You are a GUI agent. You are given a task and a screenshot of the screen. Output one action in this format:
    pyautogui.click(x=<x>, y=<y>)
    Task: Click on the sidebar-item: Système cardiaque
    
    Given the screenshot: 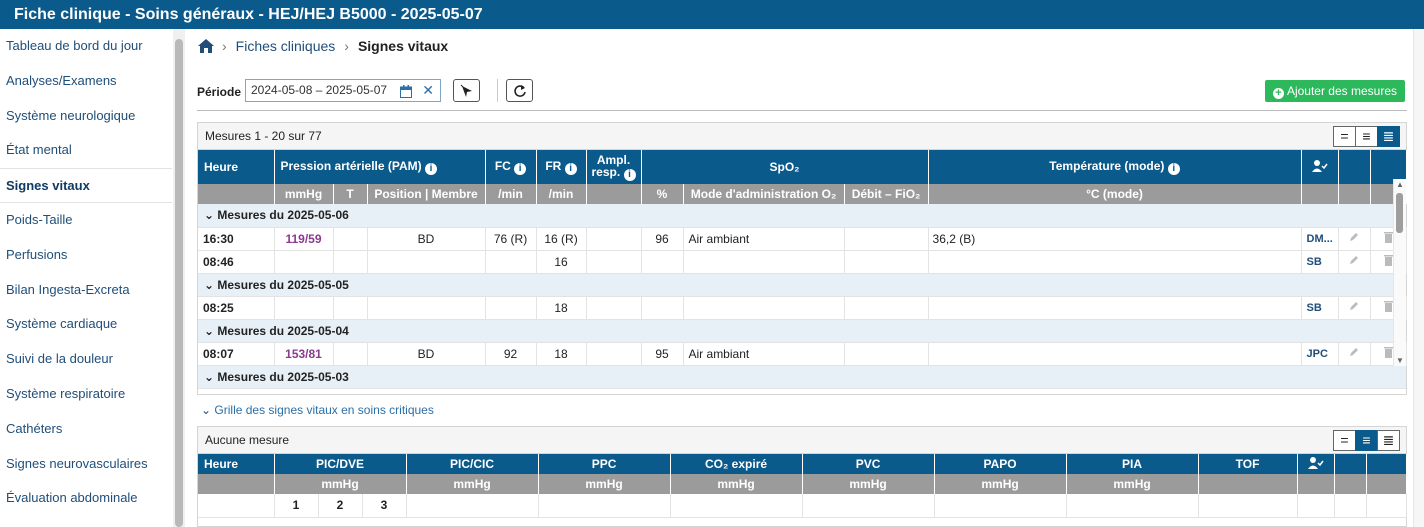 What is the action you would take?
    pyautogui.click(x=62, y=324)
    